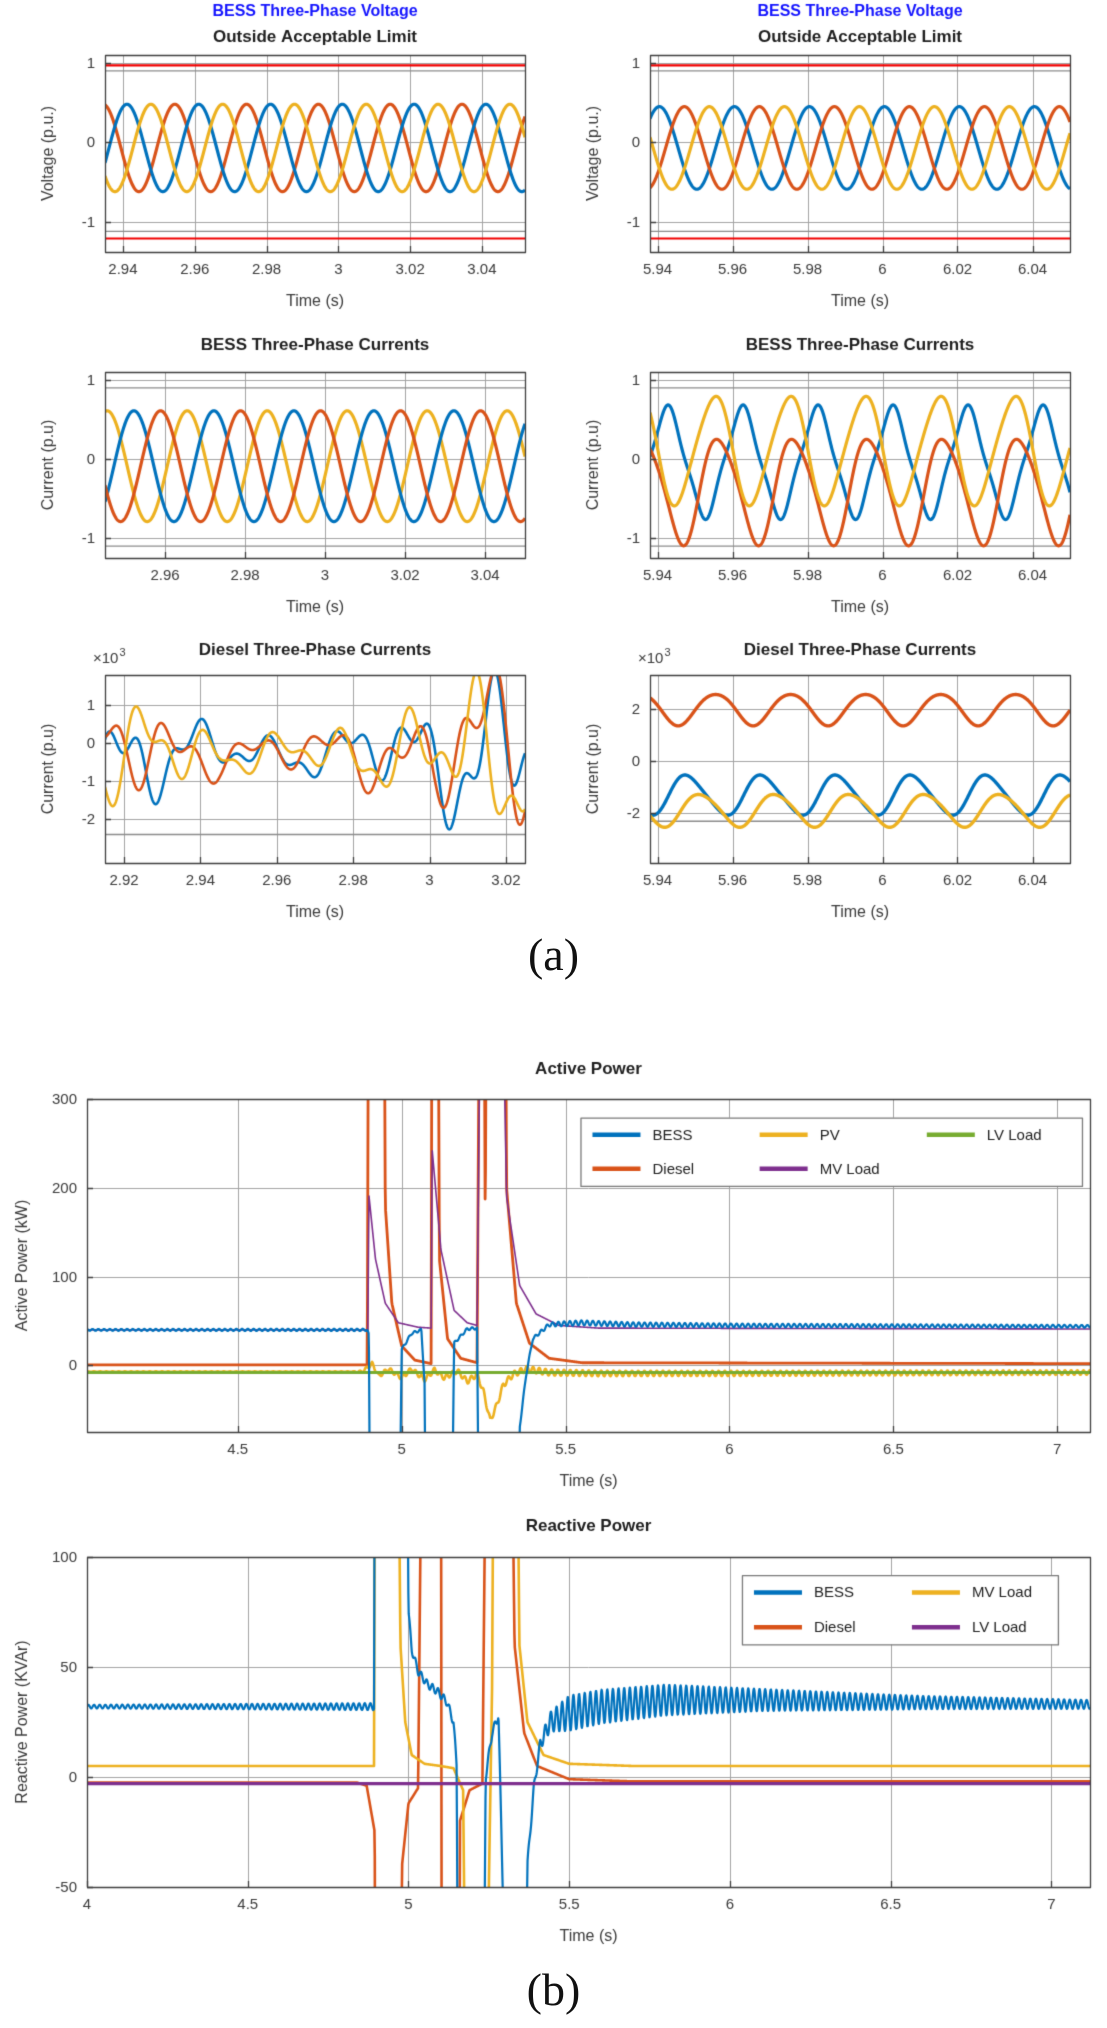 The image size is (1107, 2028). What do you see at coordinates (553, 1989) in the screenshot?
I see `part-b-label: (b)` at bounding box center [553, 1989].